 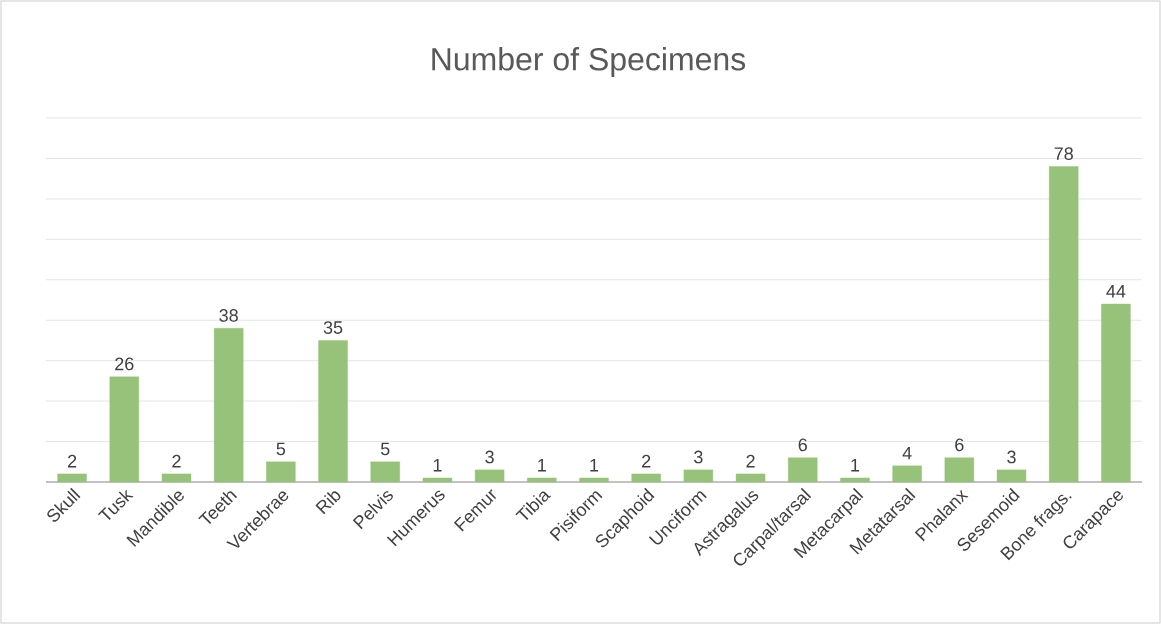 What do you see at coordinates (589, 62) in the screenshot?
I see `chart-title: Number of Specimens` at bounding box center [589, 62].